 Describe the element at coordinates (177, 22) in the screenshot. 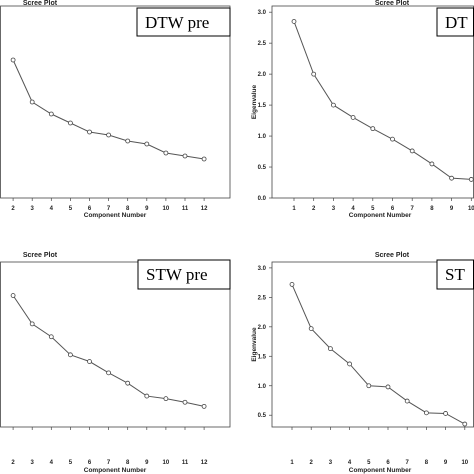

I see `legend-label: DTW pre` at that location.